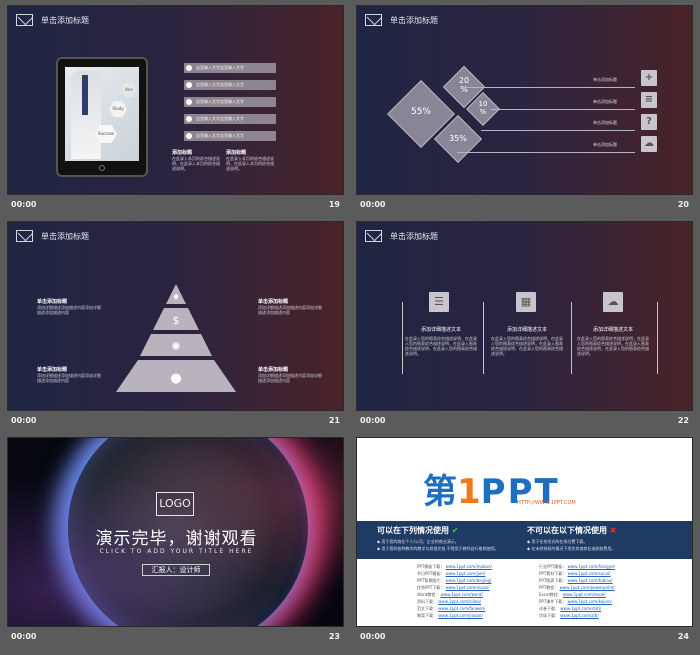 The image size is (700, 655). I want to click on check-icon: ✔, so click(455, 530).